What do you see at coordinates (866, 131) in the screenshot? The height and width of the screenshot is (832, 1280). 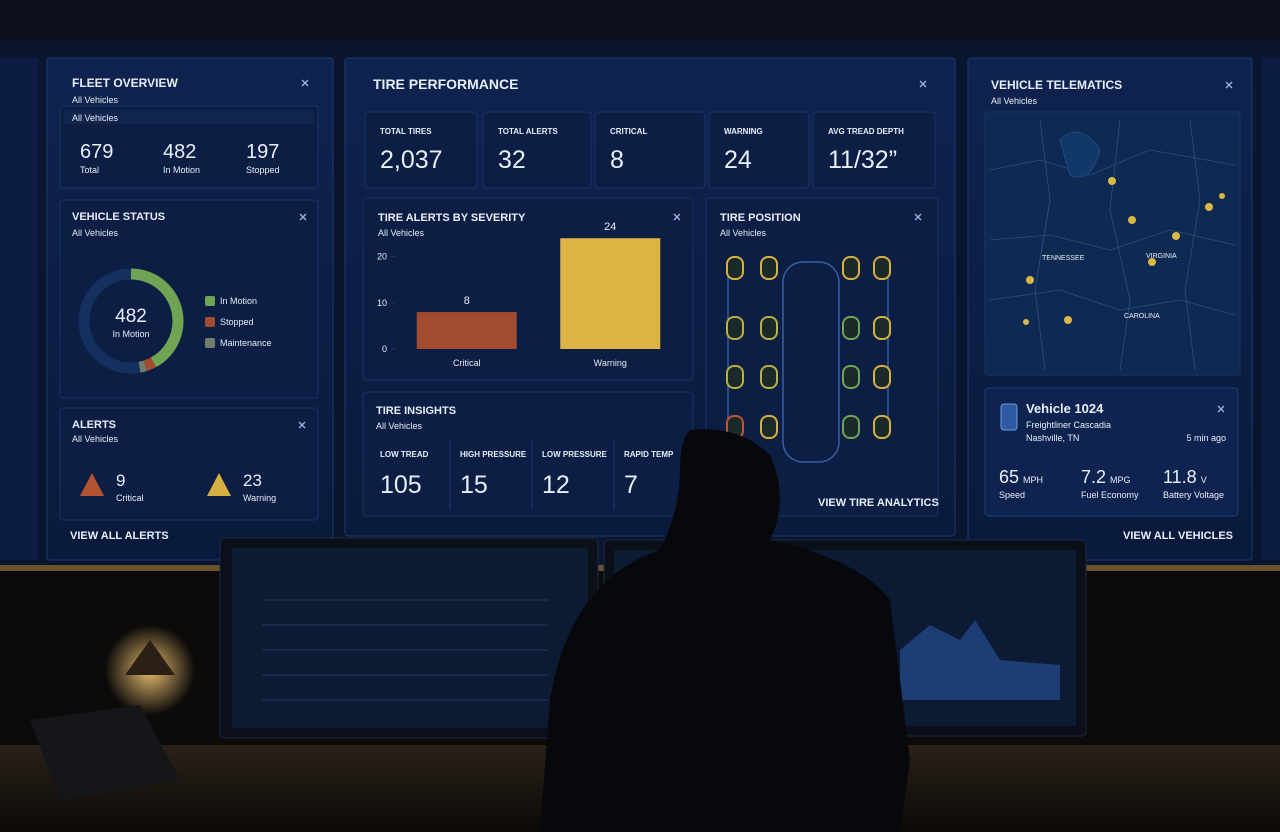 I see `stat-label: AVG TREAD DEPTH` at bounding box center [866, 131].